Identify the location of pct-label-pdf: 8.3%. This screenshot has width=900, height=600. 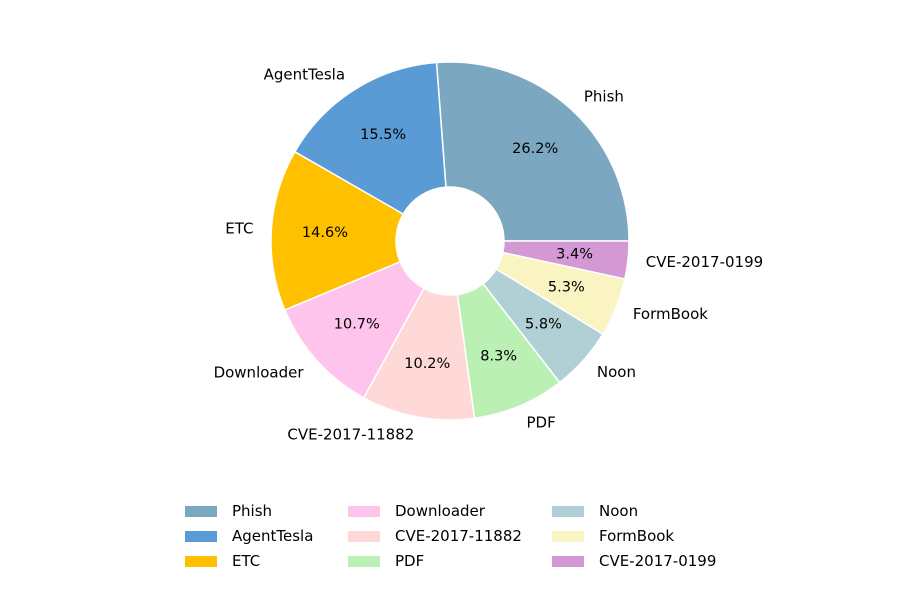
(498, 356).